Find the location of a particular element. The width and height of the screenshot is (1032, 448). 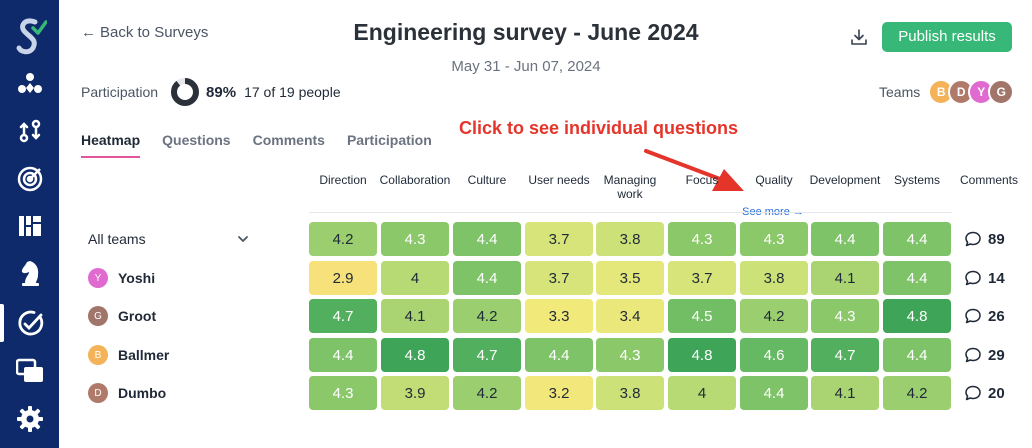

comment-bubble-icon is located at coordinates (973, 239).